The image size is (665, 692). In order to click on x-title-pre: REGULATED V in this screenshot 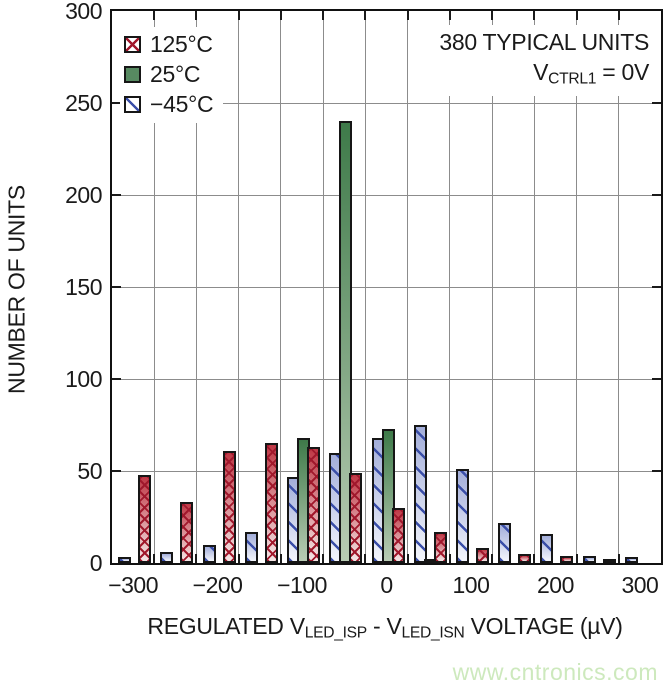, I will do `click(226, 626)`.